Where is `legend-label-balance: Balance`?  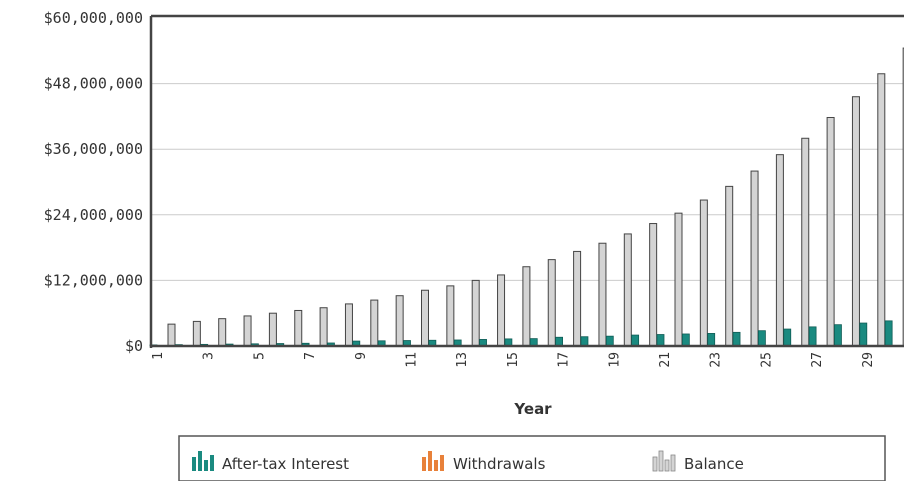 legend-label-balance: Balance is located at coordinates (714, 464).